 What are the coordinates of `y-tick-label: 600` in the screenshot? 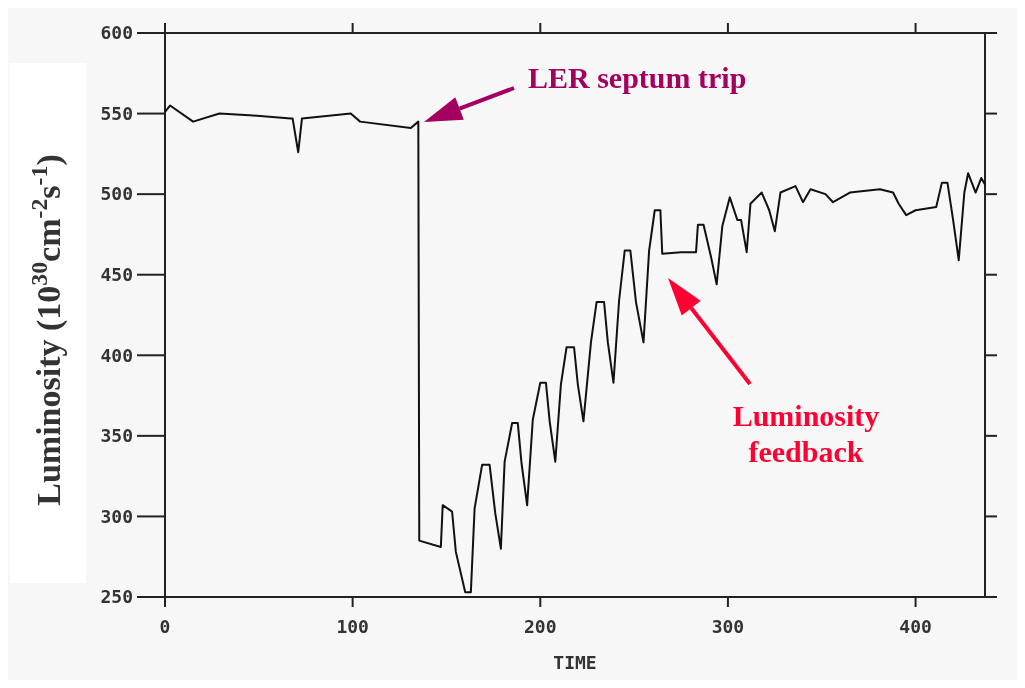 It's located at (116, 33).